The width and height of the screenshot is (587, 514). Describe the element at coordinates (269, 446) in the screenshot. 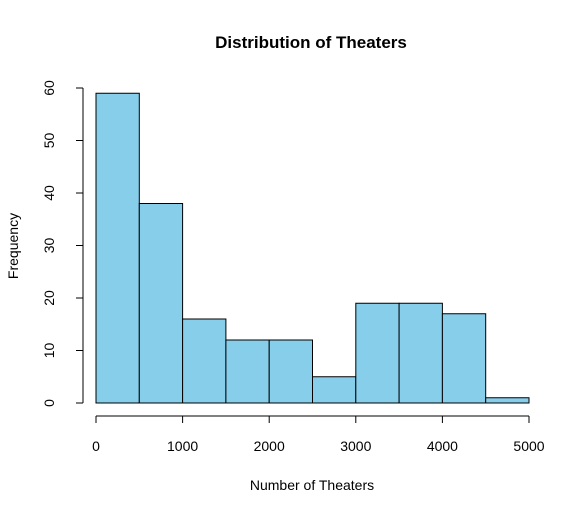

I see `x-tick-label: 2000` at that location.